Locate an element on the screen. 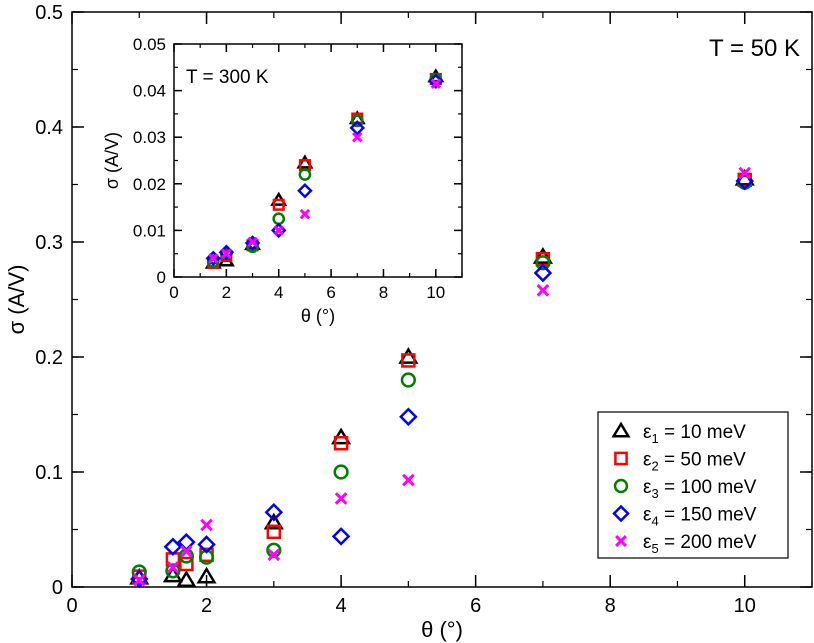  y-tick-label: 0.4 is located at coordinates (49, 128).